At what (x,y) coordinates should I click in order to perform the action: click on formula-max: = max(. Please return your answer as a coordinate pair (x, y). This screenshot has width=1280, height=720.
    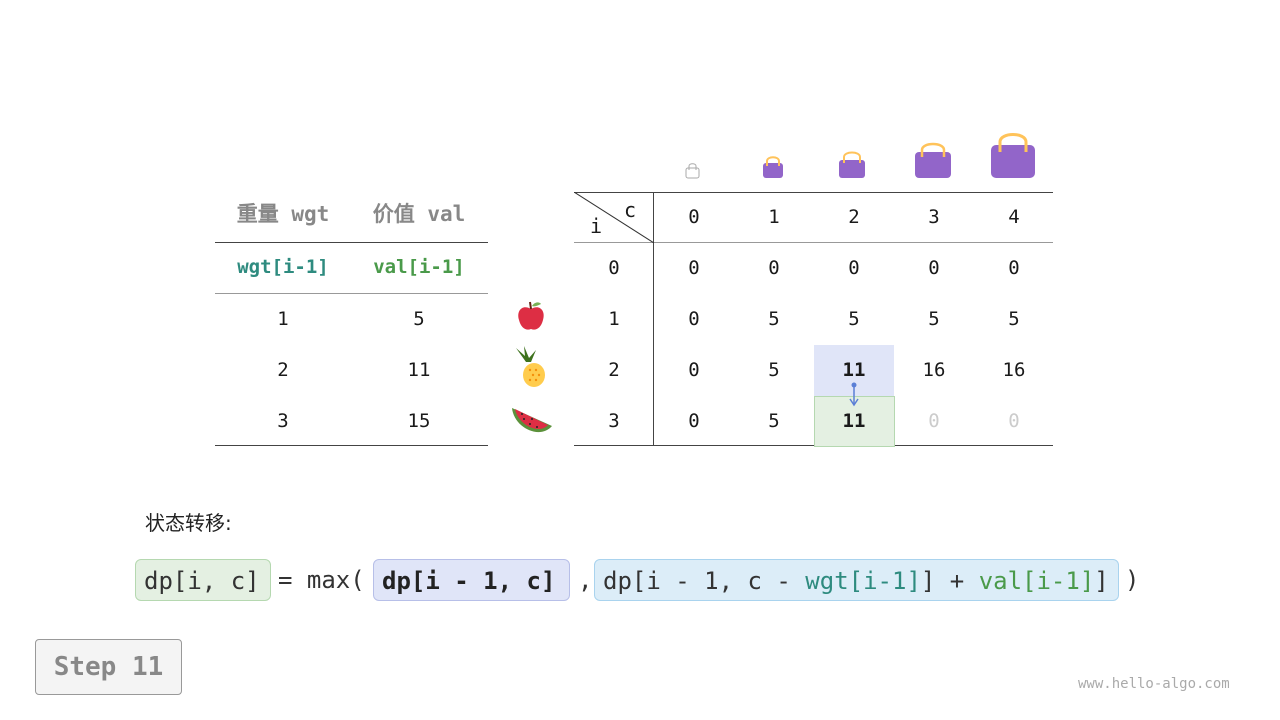
    Looking at the image, I should click on (321, 580).